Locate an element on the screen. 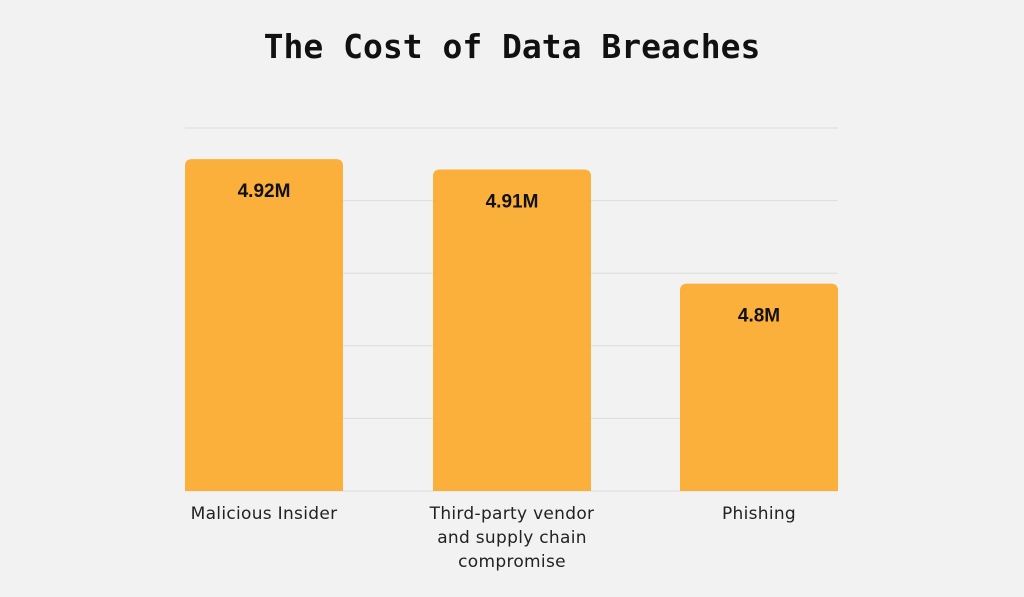 The height and width of the screenshot is (597, 1024). x-tick-label: Malicious Insider is located at coordinates (264, 514).